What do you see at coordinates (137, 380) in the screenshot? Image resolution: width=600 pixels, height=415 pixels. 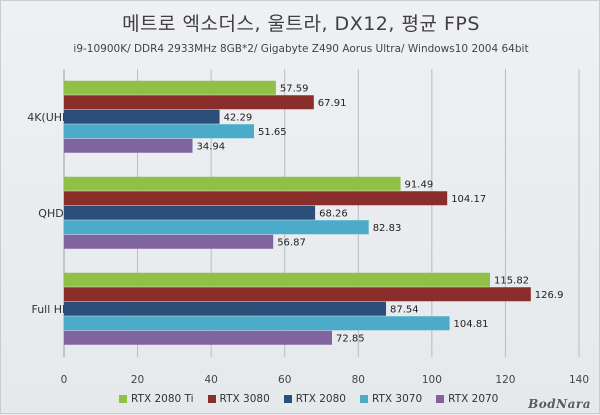 I see `x-tick-label: 20` at bounding box center [137, 380].